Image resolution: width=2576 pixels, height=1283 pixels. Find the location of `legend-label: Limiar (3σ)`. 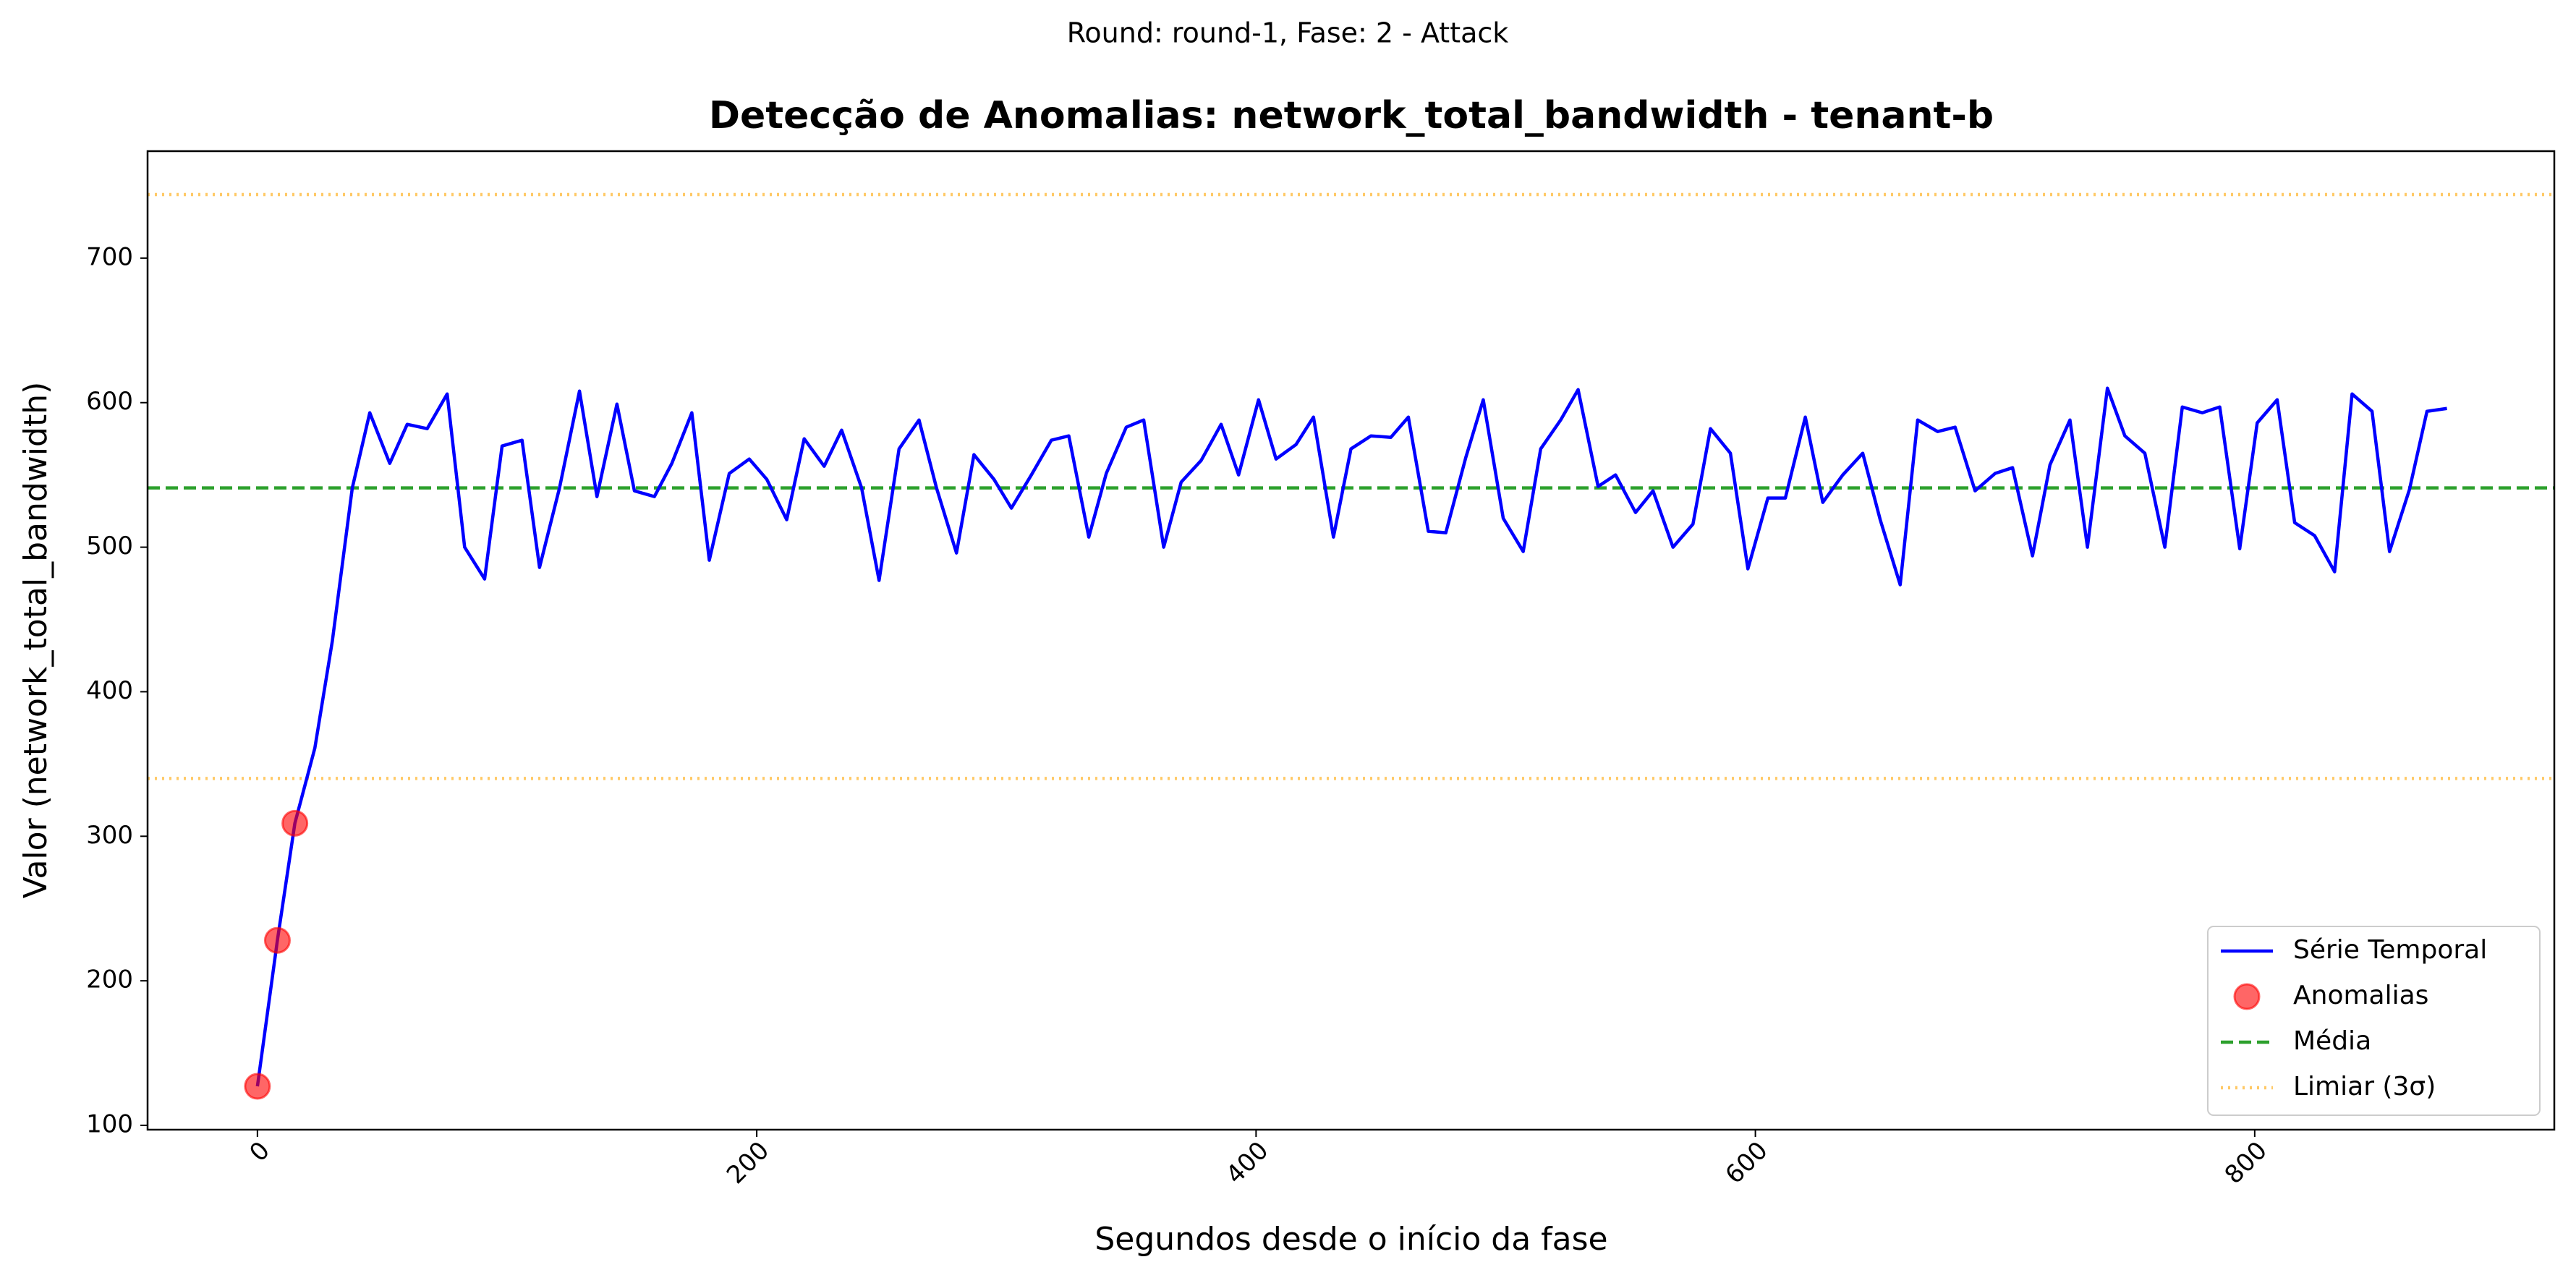

legend-label: Limiar (3σ) is located at coordinates (2364, 1086).